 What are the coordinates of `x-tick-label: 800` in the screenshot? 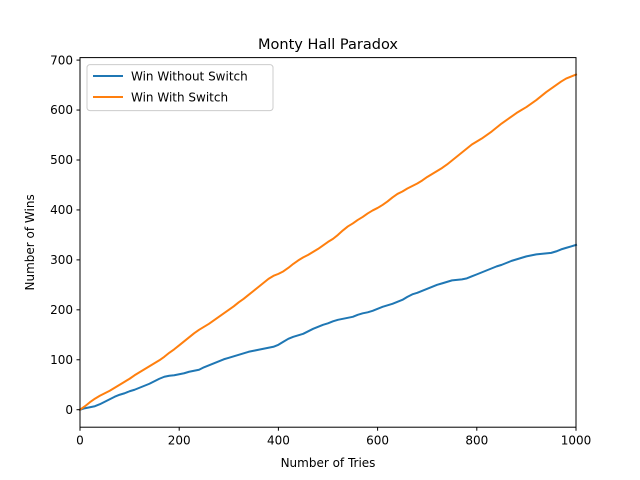 It's located at (476, 441).